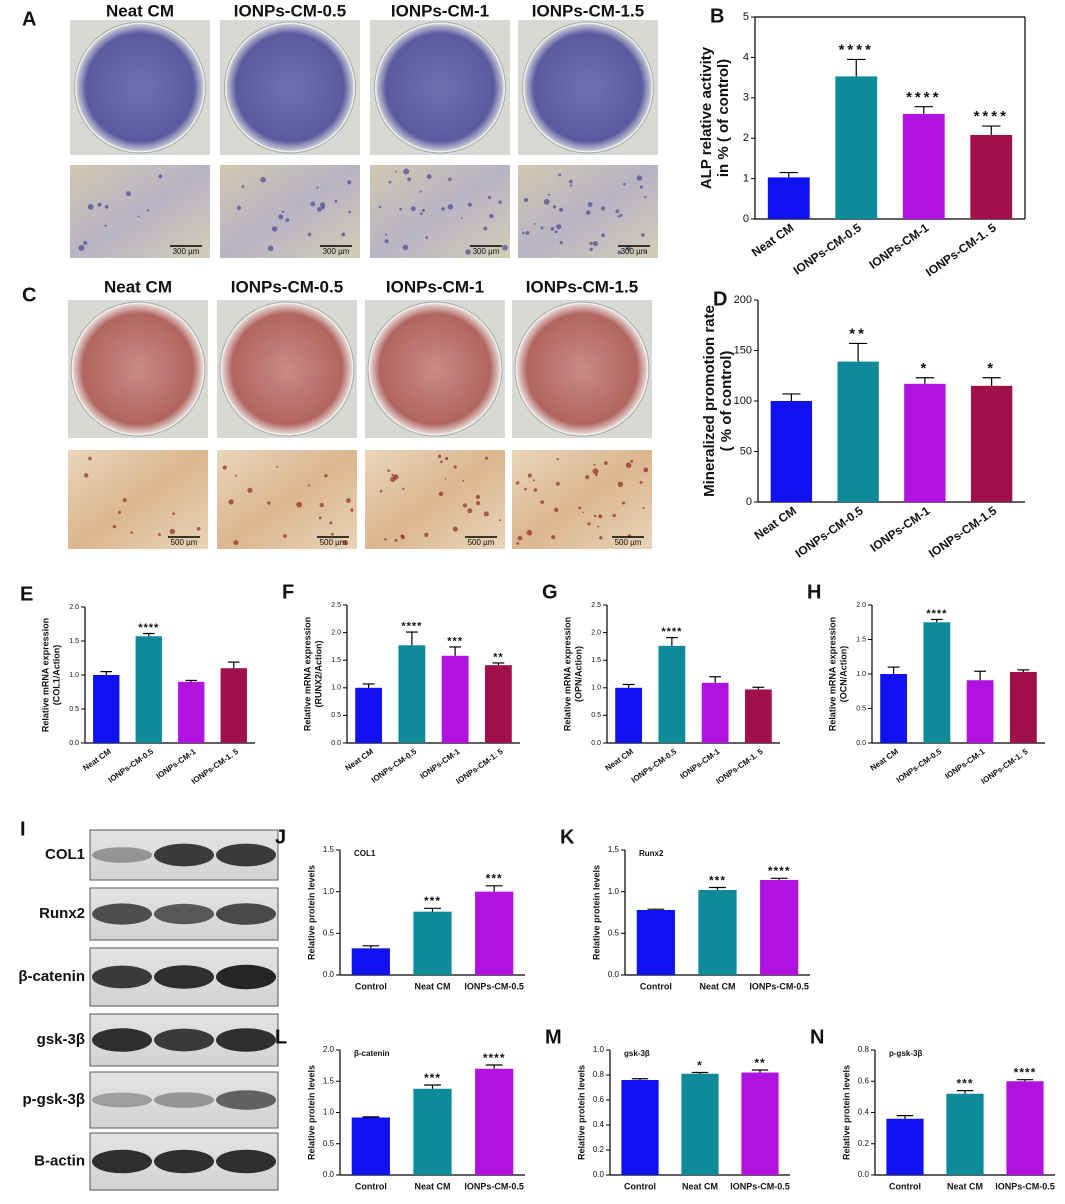  What do you see at coordinates (720, 299) in the screenshot?
I see `panel-letter: D` at bounding box center [720, 299].